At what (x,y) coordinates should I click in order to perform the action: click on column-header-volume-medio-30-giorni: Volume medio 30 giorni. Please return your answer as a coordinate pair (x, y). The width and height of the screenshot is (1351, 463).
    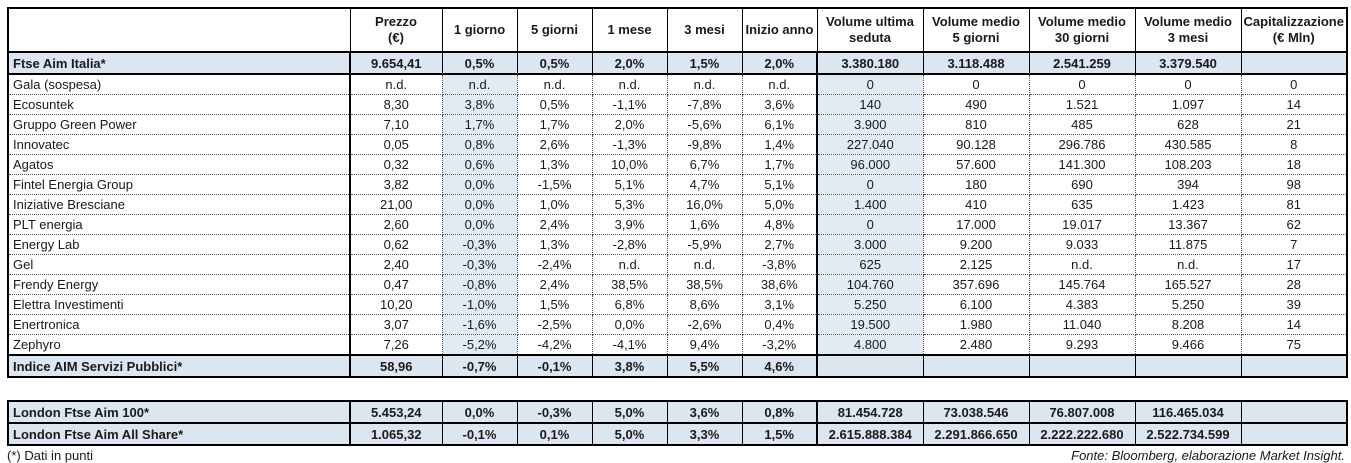
    Looking at the image, I should click on (1082, 30).